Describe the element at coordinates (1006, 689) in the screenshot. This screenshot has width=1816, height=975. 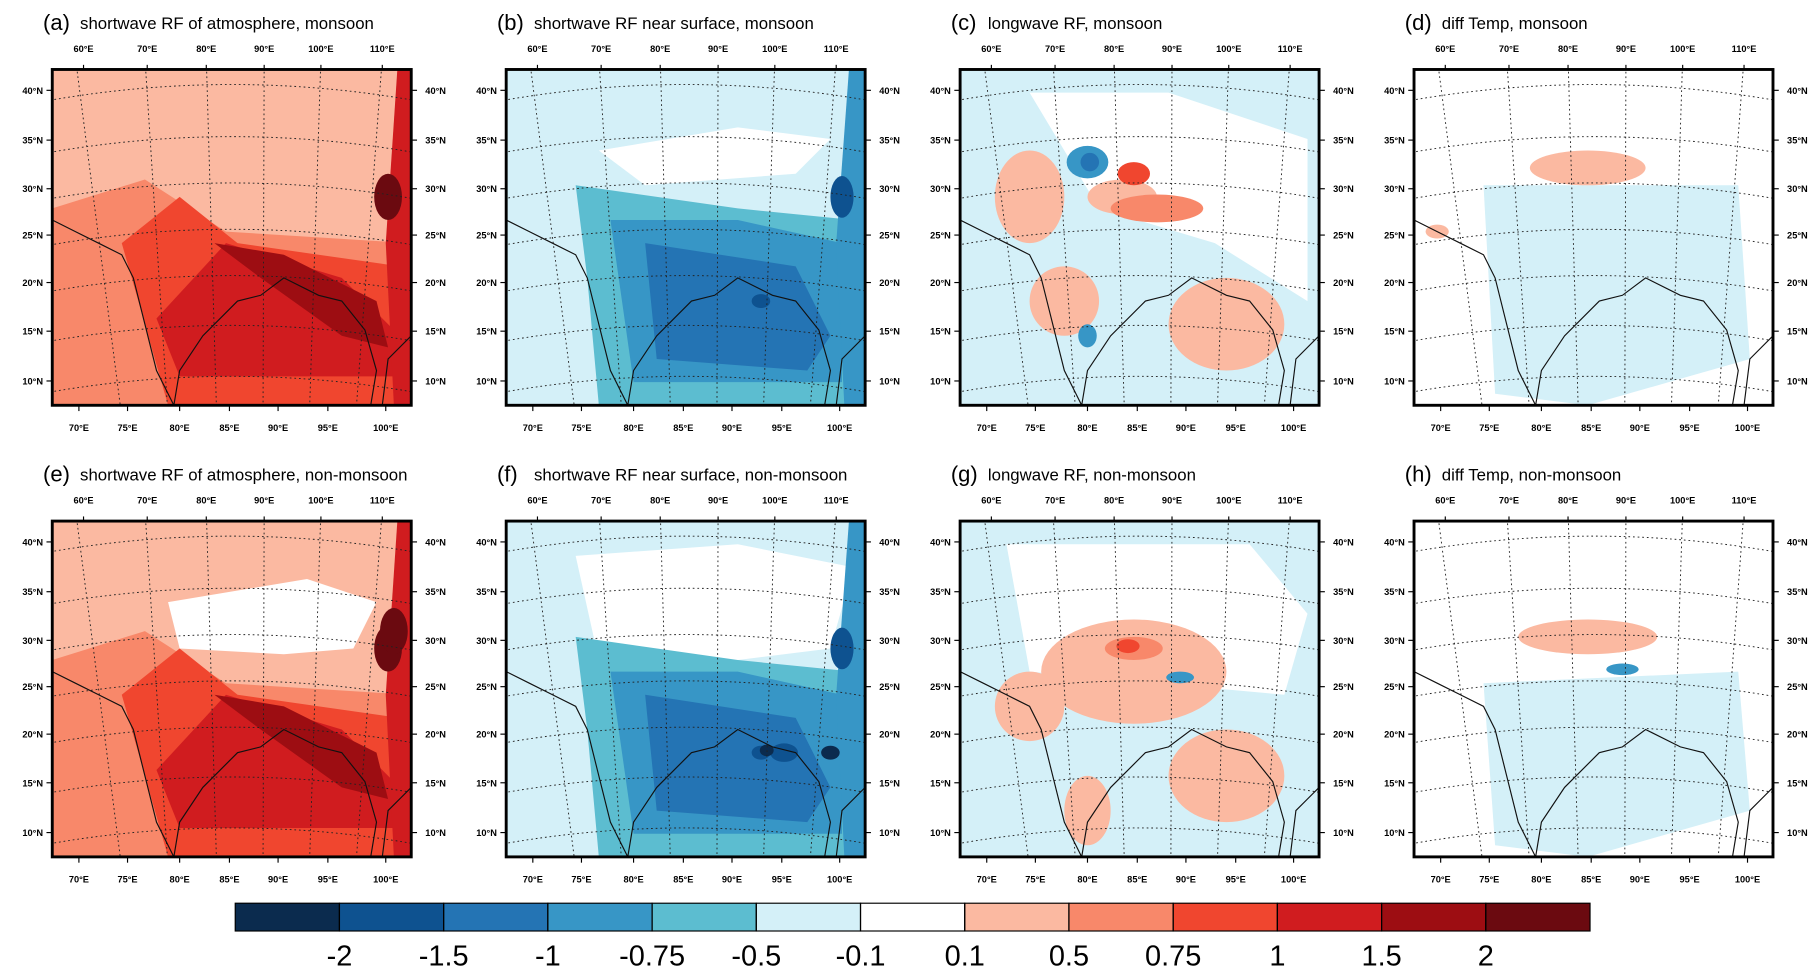
I see `meridian` at that location.